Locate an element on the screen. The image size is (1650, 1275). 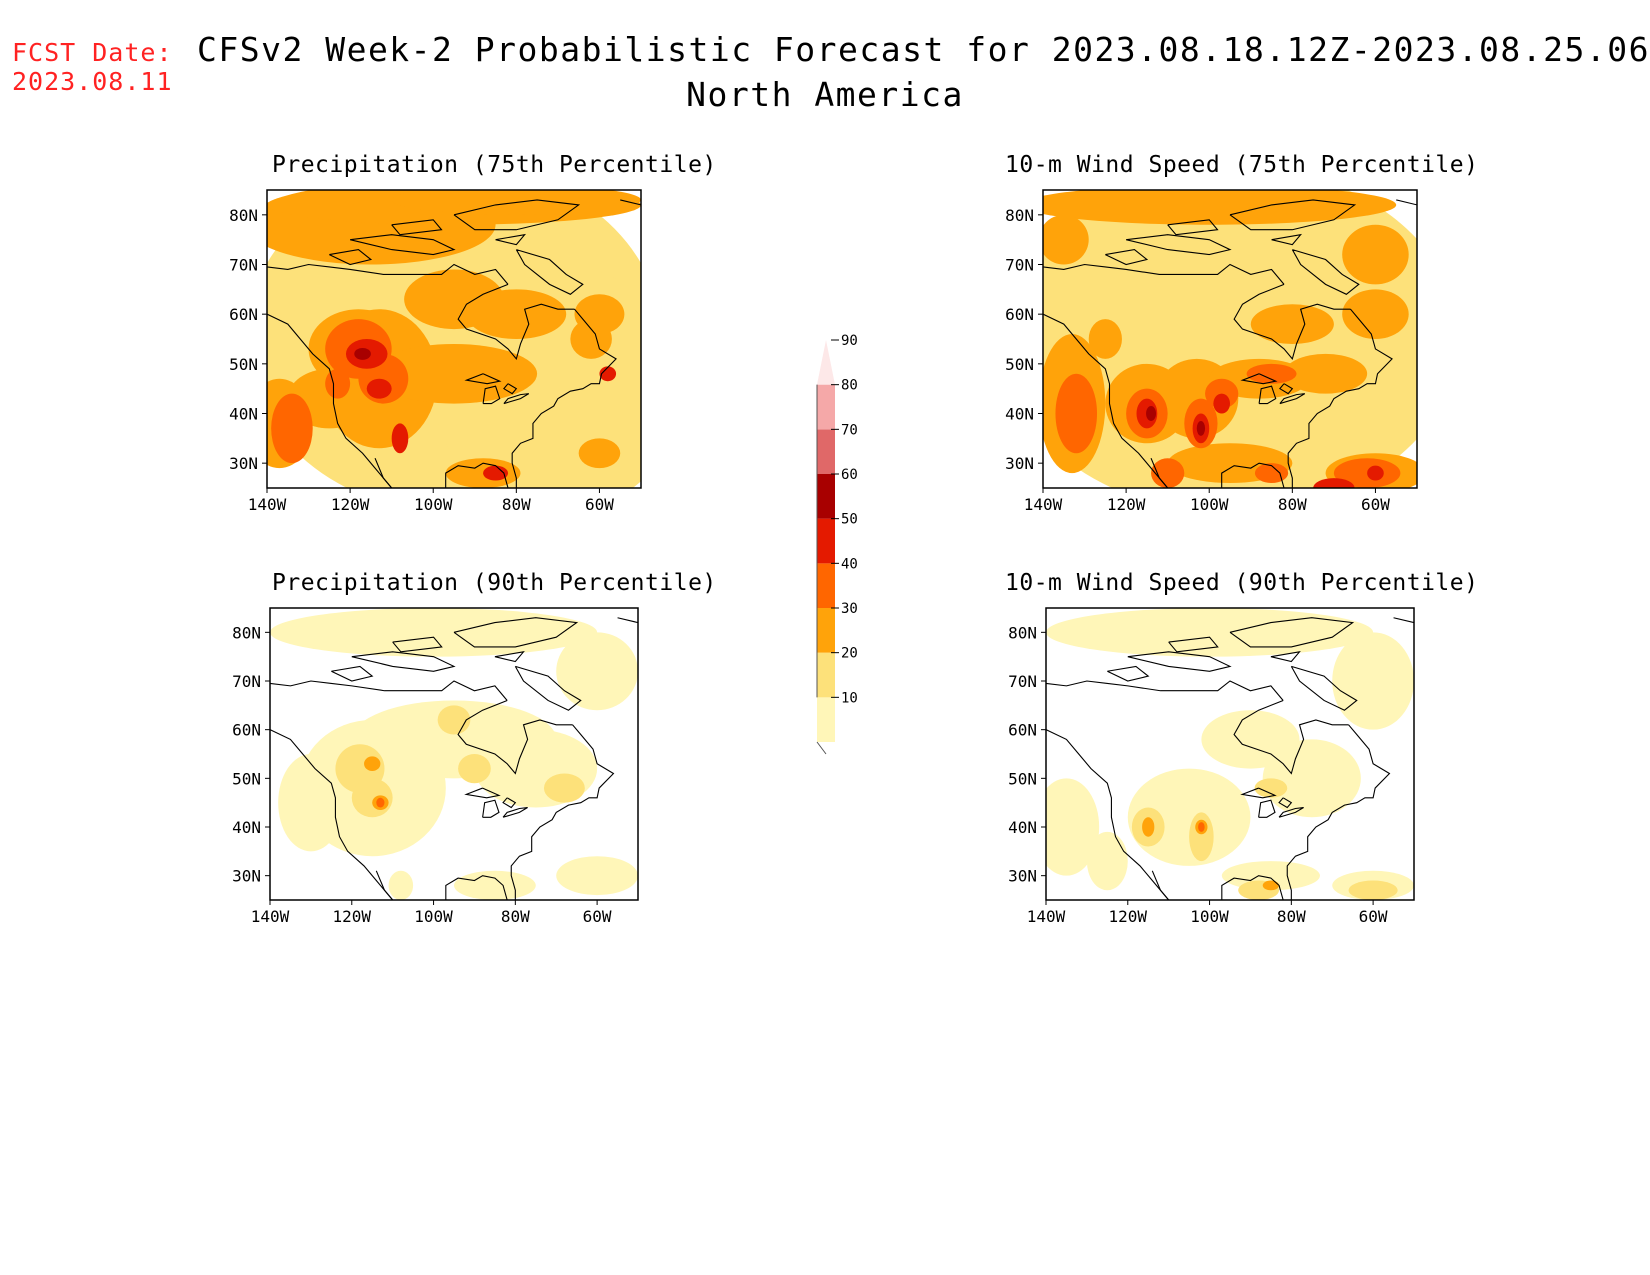
map-wind-90: 80N 70N 60N 50N 40N 30N 140W 120W 100W 80W 60W is located at coordinates (1211, 766).